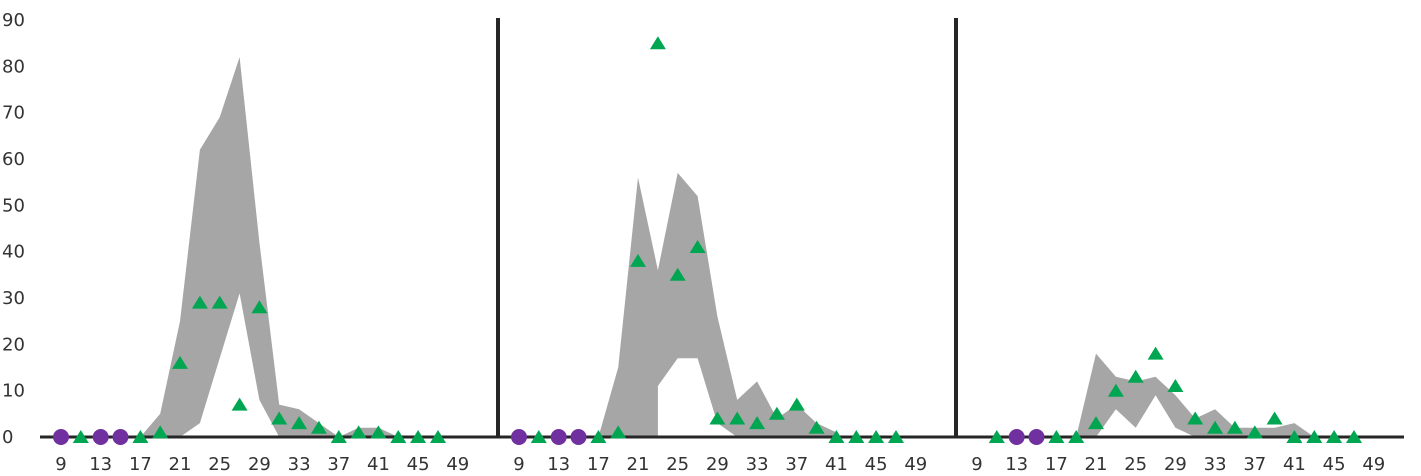 The height and width of the screenshot is (476, 1421). I want to click on y-tick-label: 30, so click(13, 298).